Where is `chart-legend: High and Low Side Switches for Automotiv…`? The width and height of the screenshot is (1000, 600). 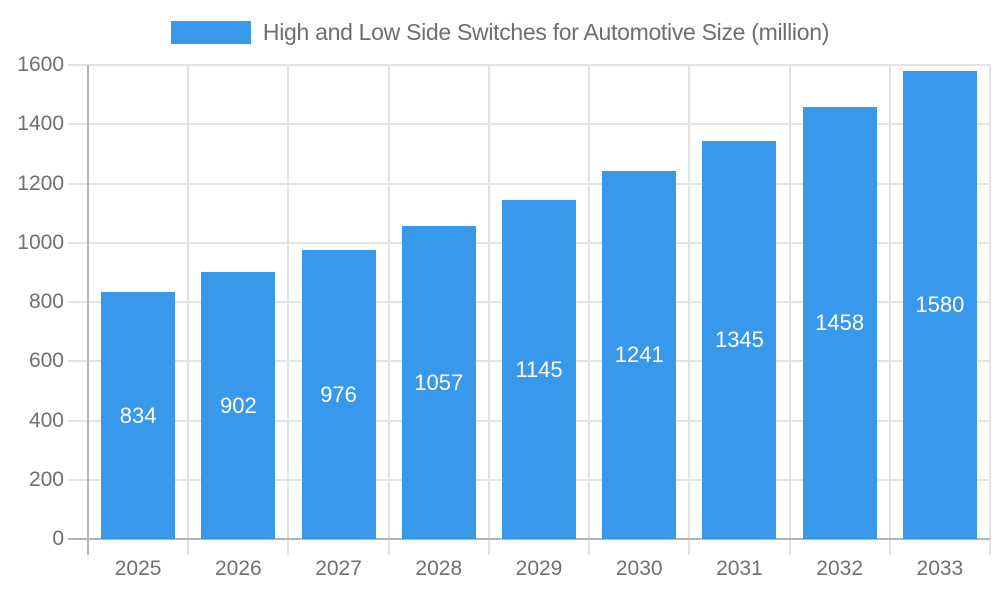
chart-legend: High and Low Side Switches for Automotiv… is located at coordinates (500, 32).